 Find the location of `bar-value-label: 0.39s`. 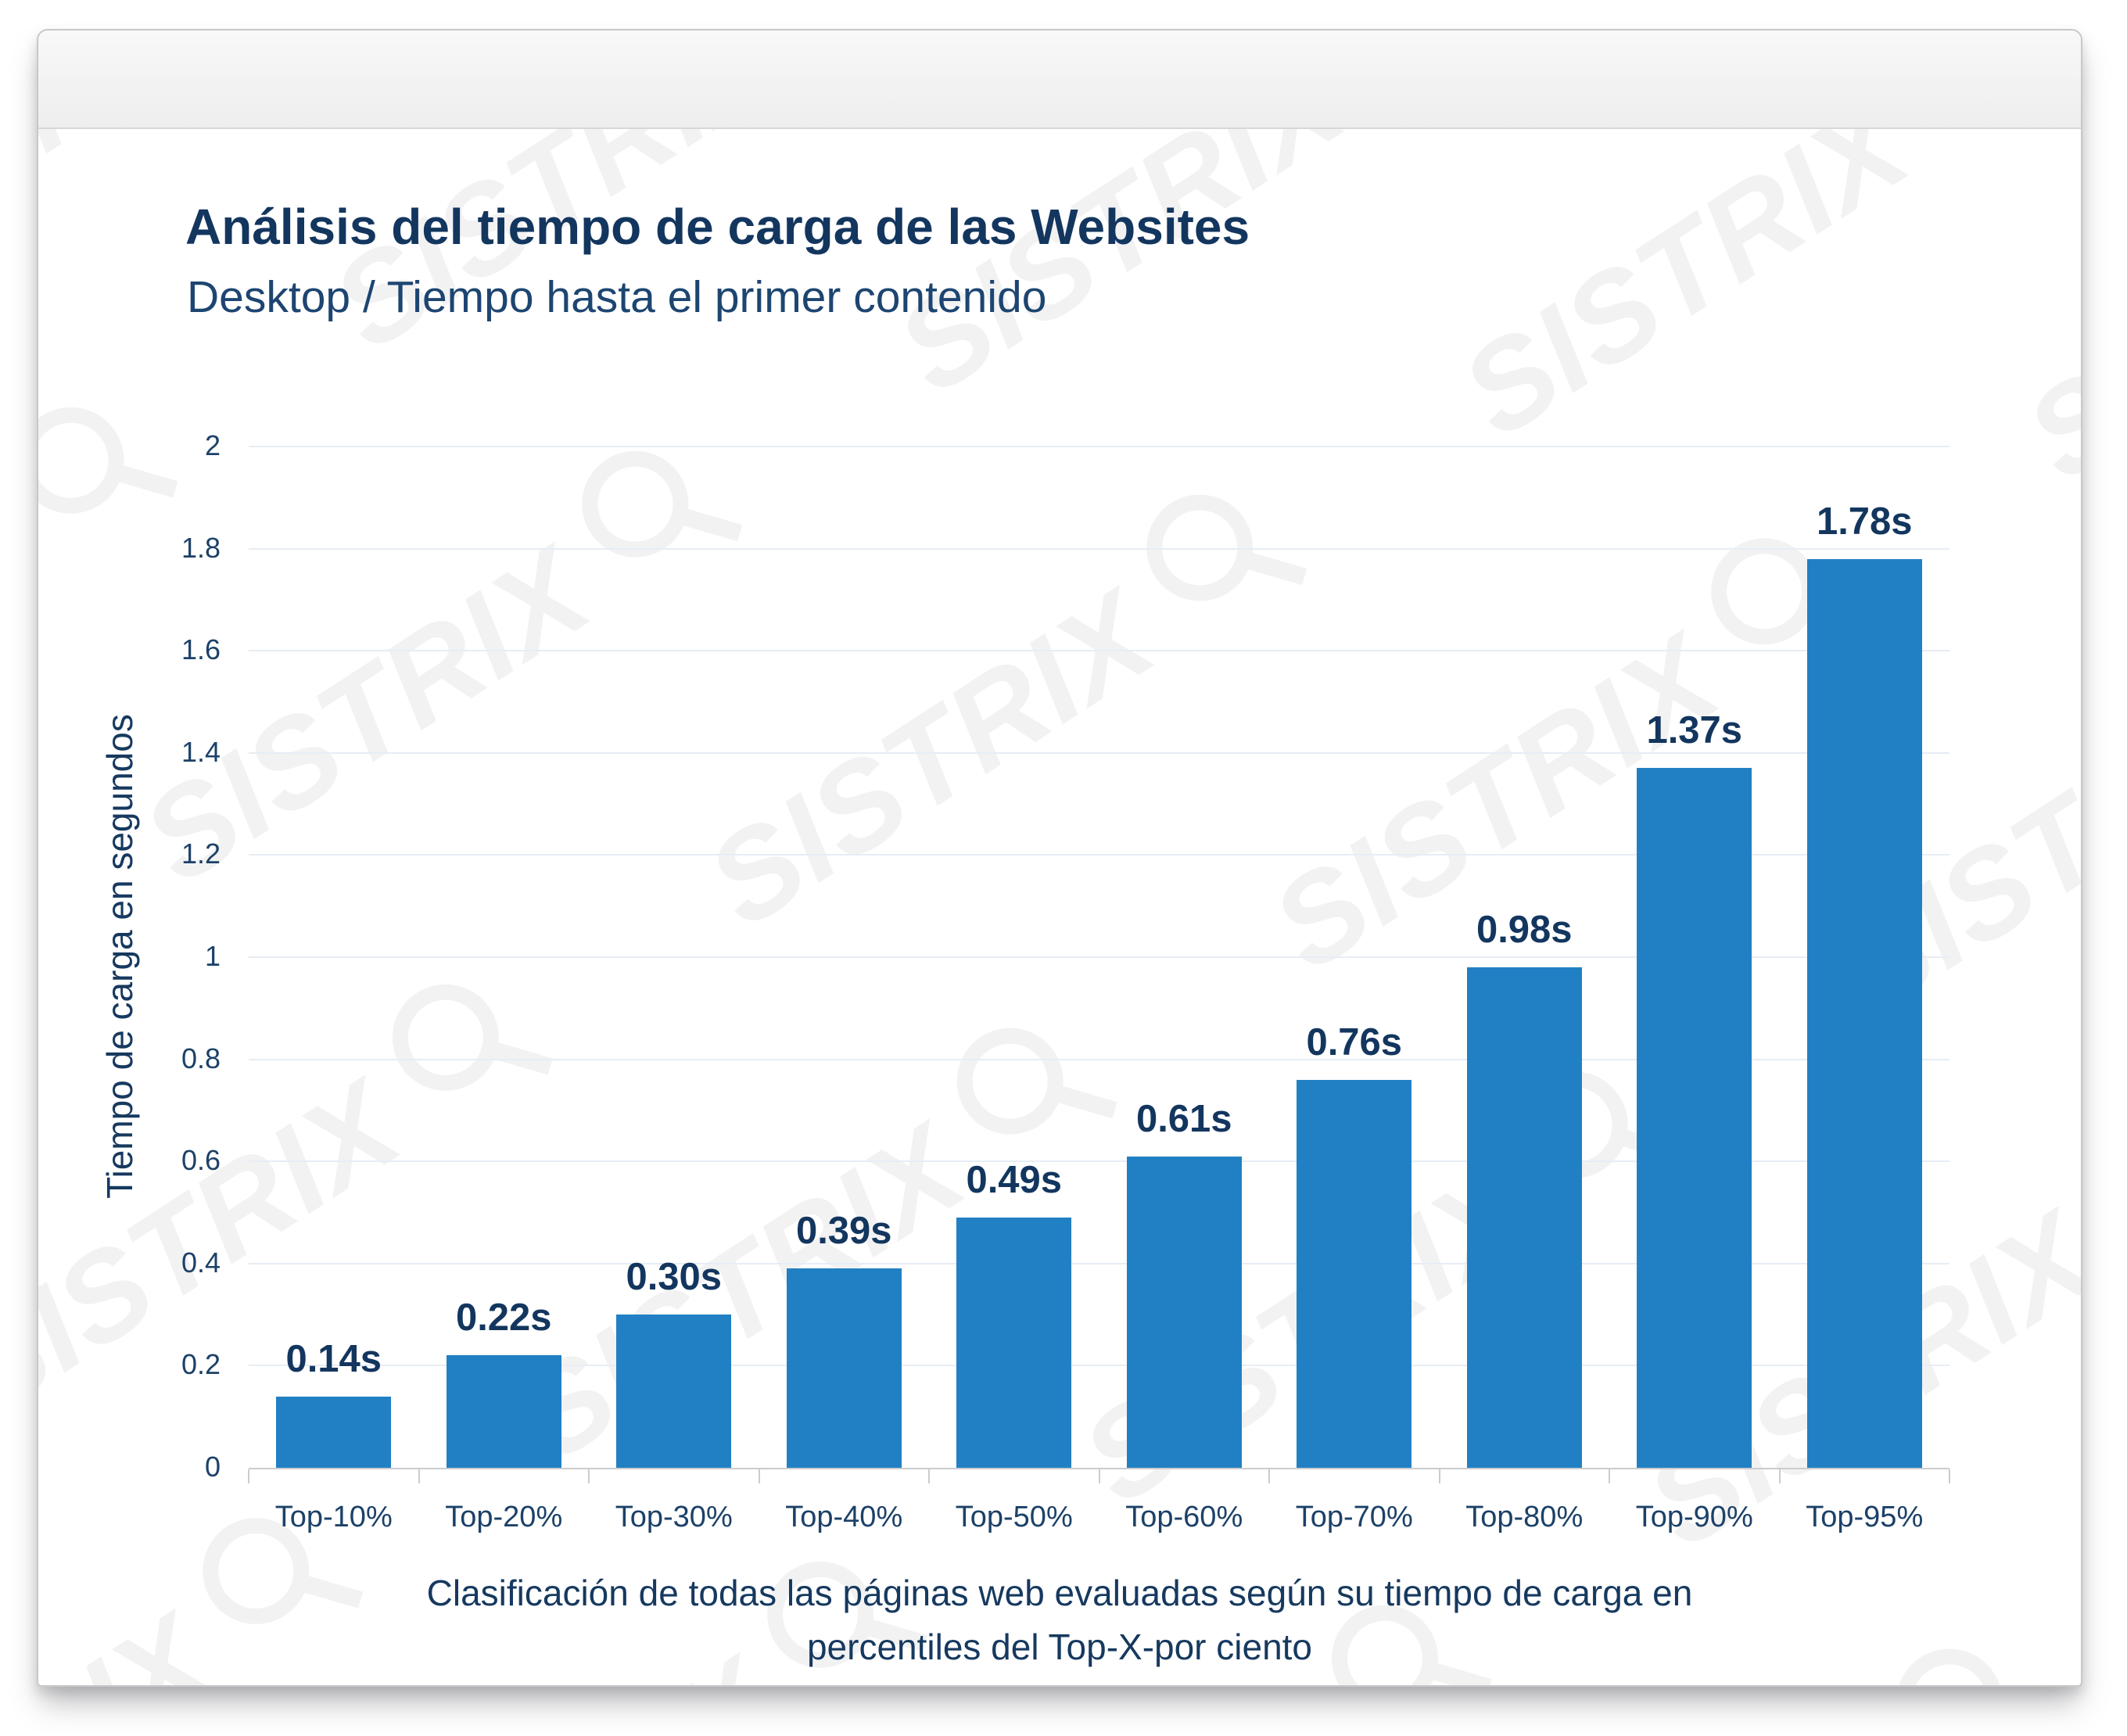

bar-value-label: 0.39s is located at coordinates (843, 1231).